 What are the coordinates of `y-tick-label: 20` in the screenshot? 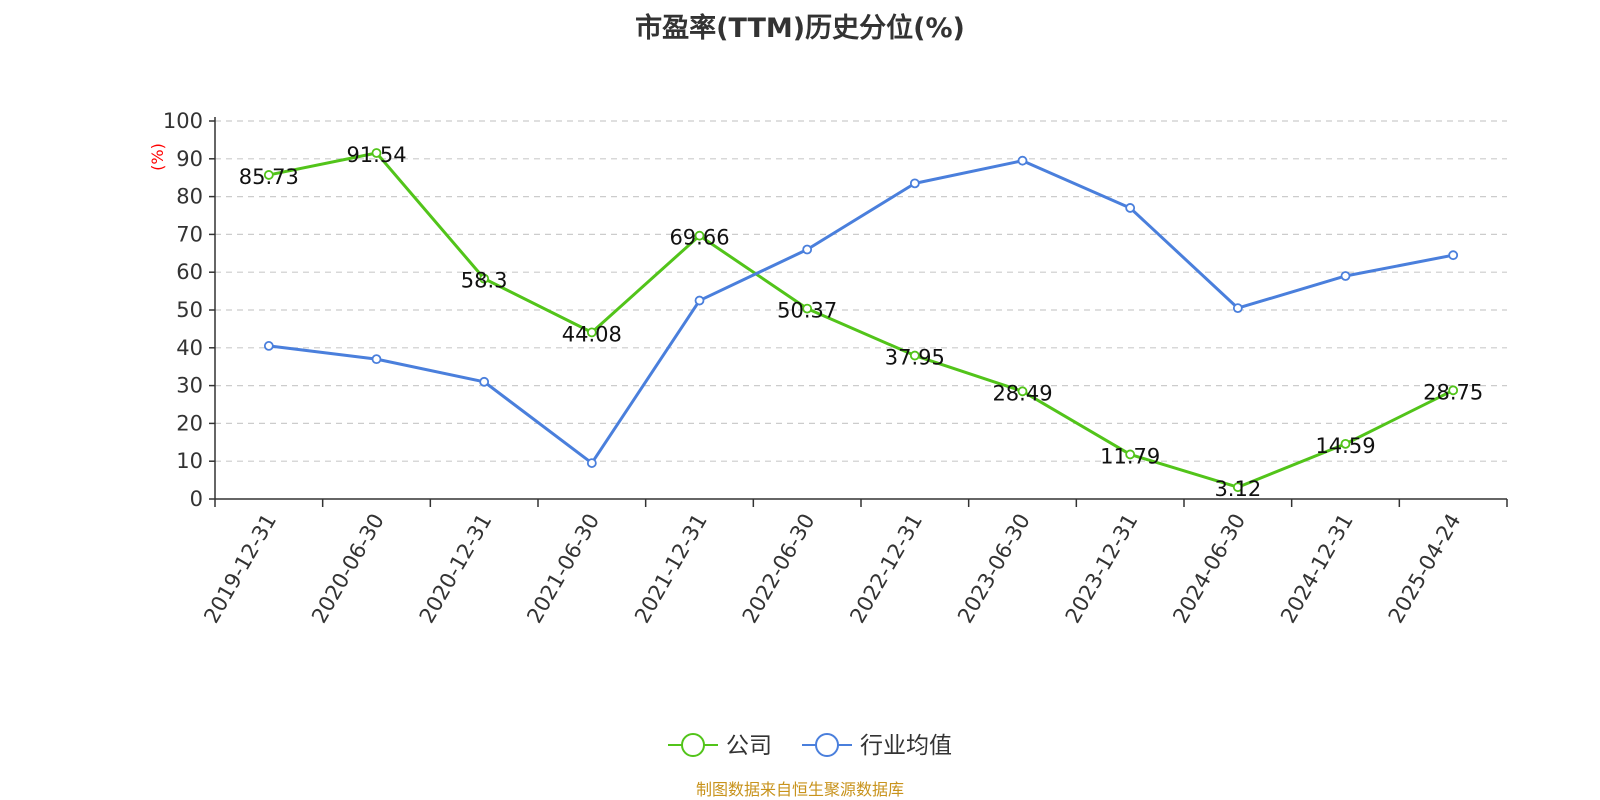 It's located at (189, 423).